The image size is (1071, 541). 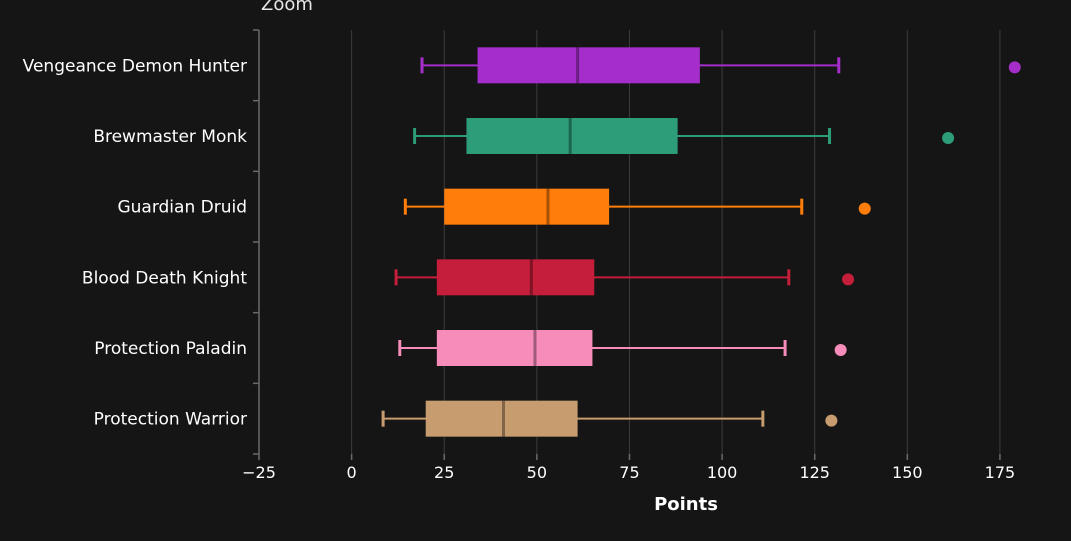 I want to click on x-tick-label: −25, so click(x=259, y=472).